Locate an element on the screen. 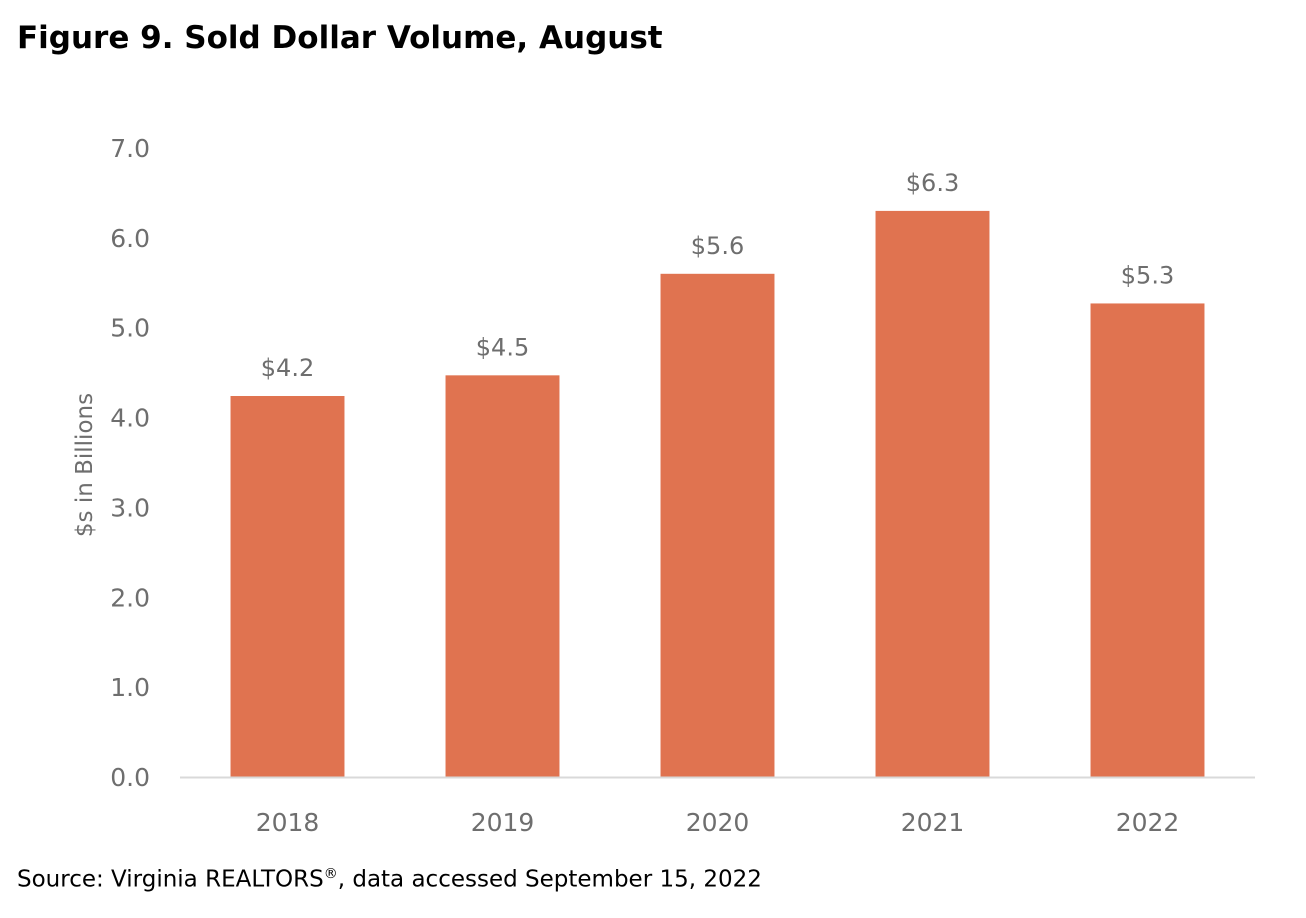  x-tick-label: 2022 is located at coordinates (1148, 822).